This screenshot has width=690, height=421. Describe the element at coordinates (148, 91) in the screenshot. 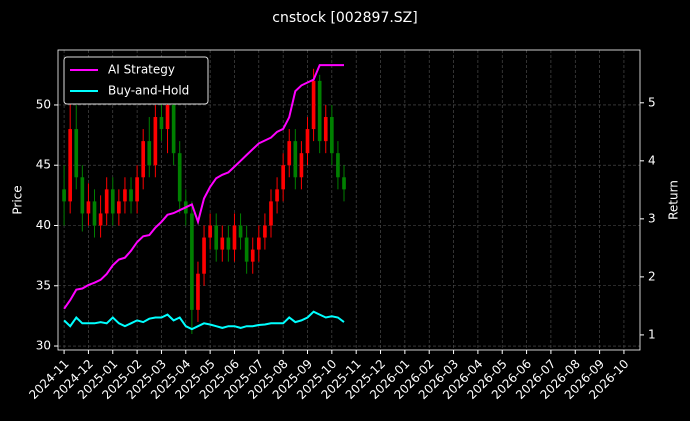

I see `legend-label: Buy-and-Hold` at that location.